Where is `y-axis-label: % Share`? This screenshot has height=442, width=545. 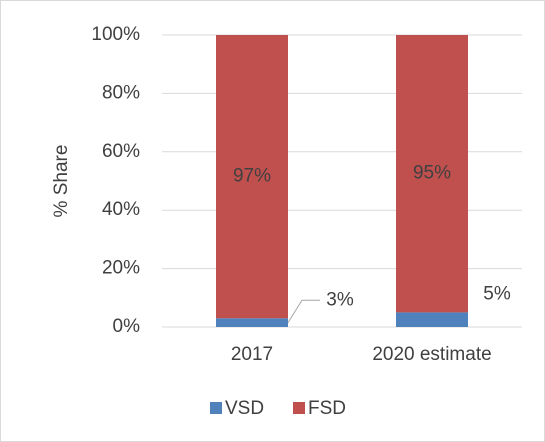 y-axis-label: % Share is located at coordinates (61, 181).